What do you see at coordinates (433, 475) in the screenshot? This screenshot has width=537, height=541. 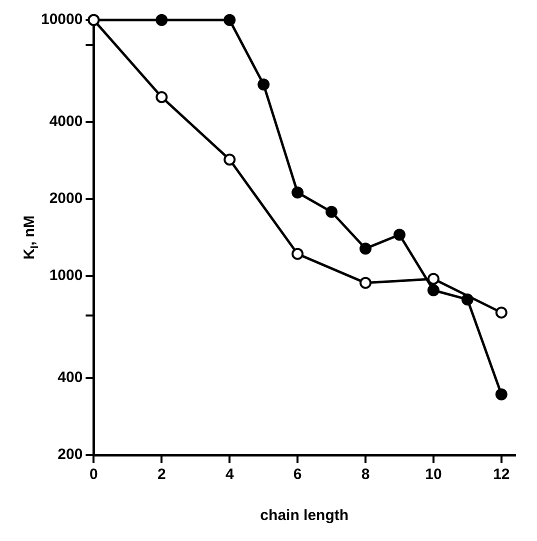 I see `x-tick-label: 10` at bounding box center [433, 475].